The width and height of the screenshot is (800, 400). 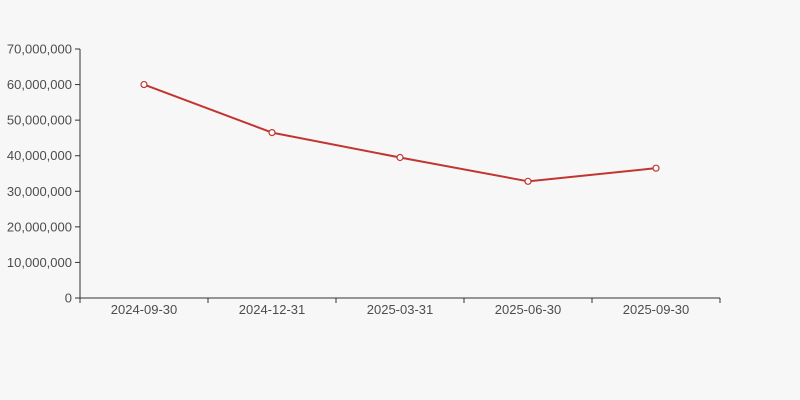 What do you see at coordinates (39, 191) in the screenshot?
I see `y-axis-tick-label: 30,000,000` at bounding box center [39, 191].